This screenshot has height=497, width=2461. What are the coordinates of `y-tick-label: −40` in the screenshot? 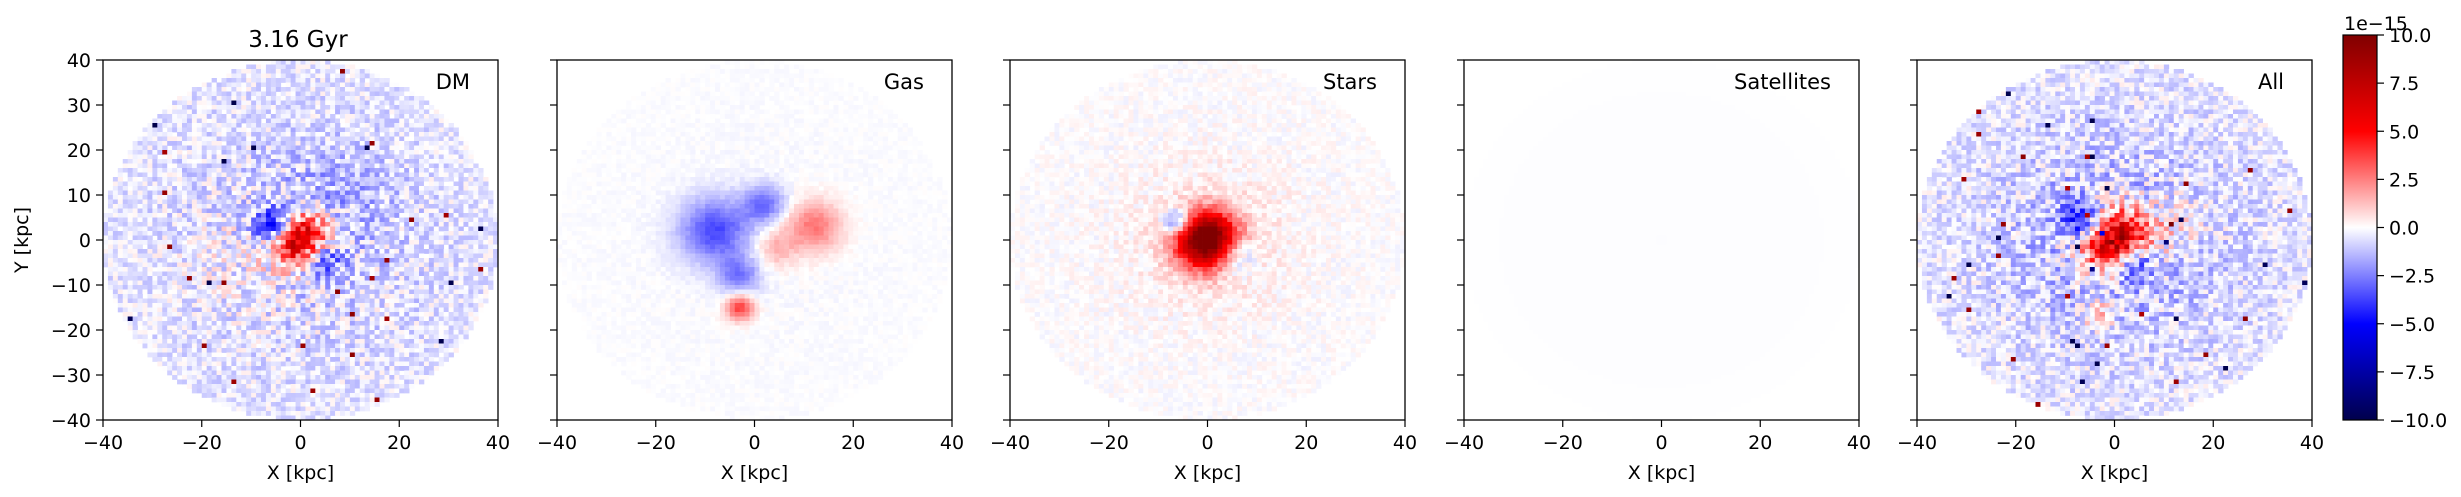 It's located at (71, 421).